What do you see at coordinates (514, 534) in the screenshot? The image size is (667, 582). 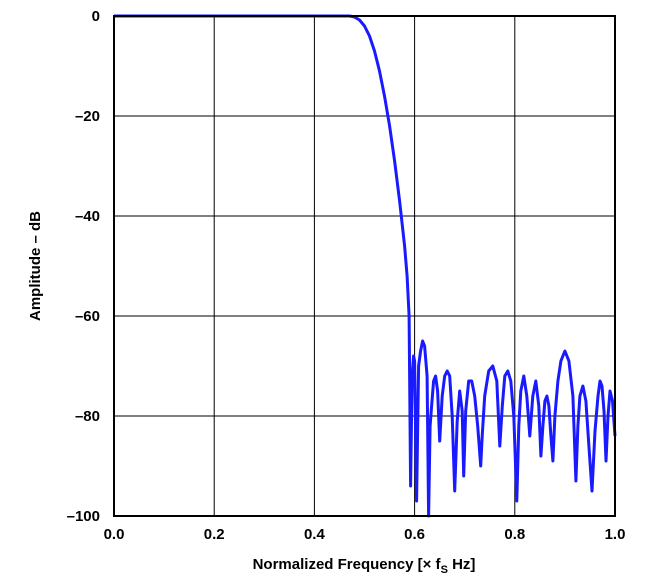 I see `x-tick-label: 0.8` at bounding box center [514, 534].